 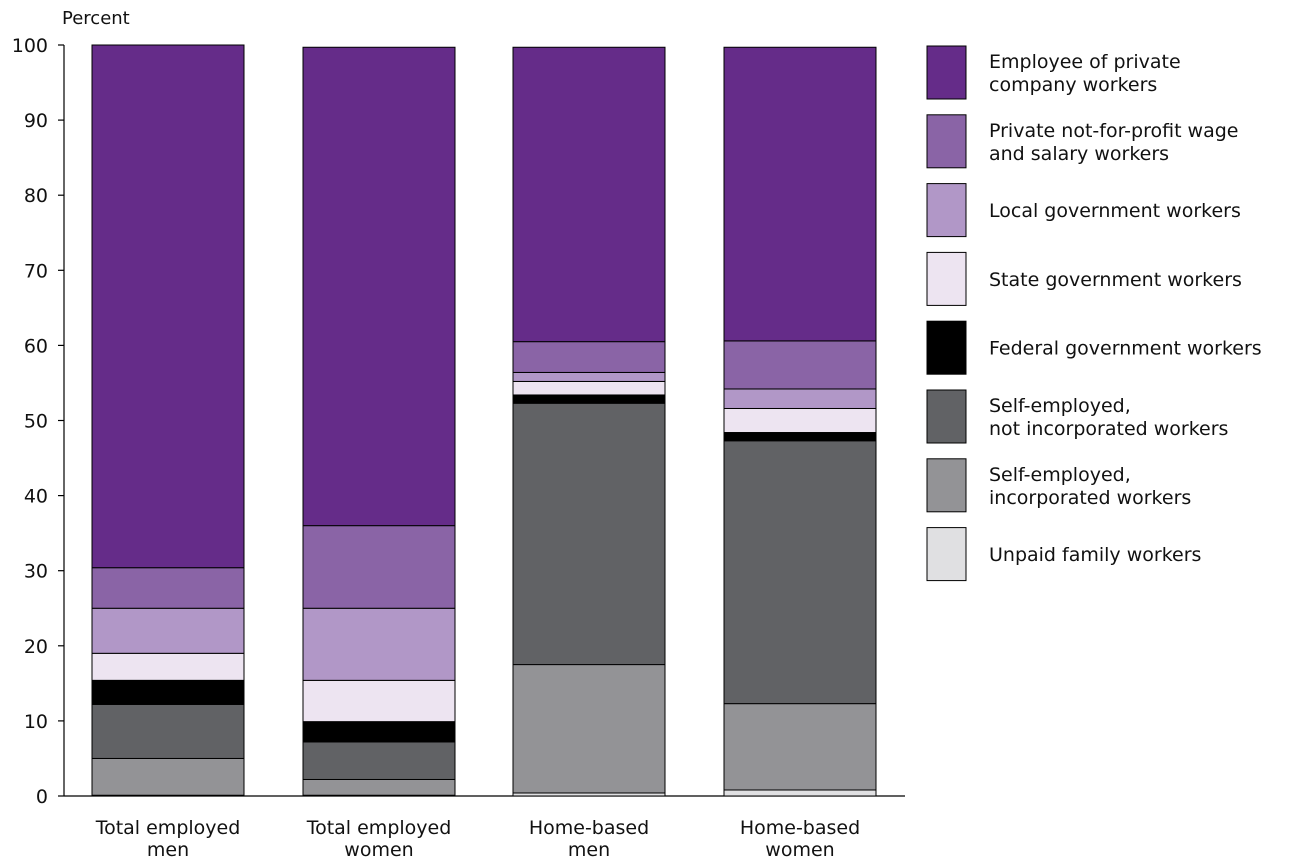 What do you see at coordinates (36, 121) in the screenshot?
I see `y-tick-label: 90` at bounding box center [36, 121].